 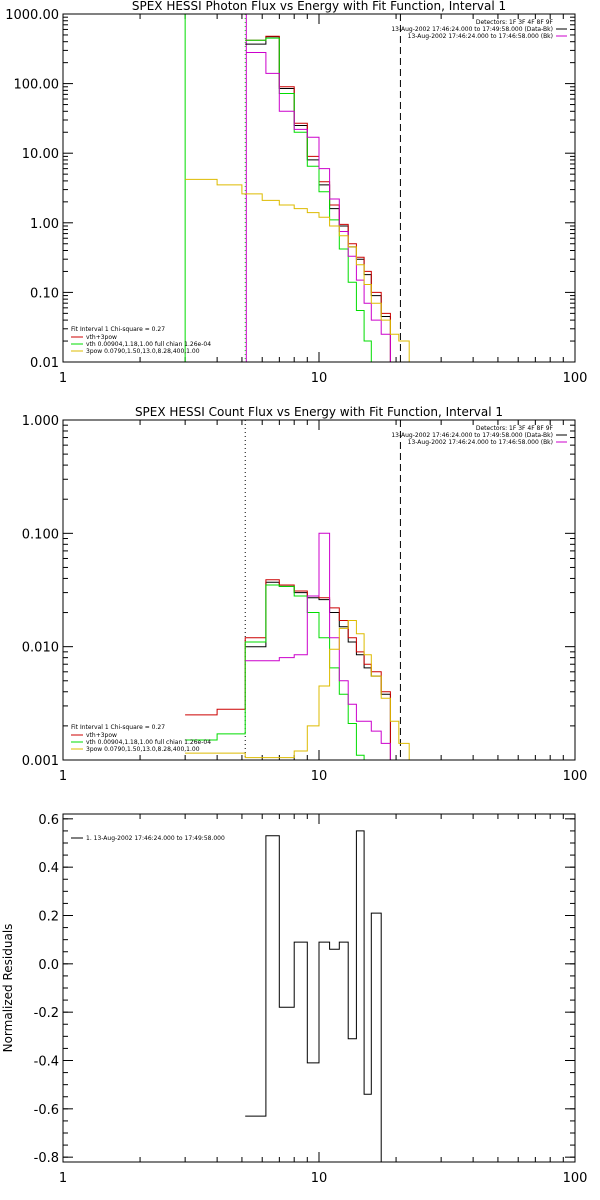 What do you see at coordinates (46, 1013) in the screenshot?
I see `y-tick-label: -0.2` at bounding box center [46, 1013].